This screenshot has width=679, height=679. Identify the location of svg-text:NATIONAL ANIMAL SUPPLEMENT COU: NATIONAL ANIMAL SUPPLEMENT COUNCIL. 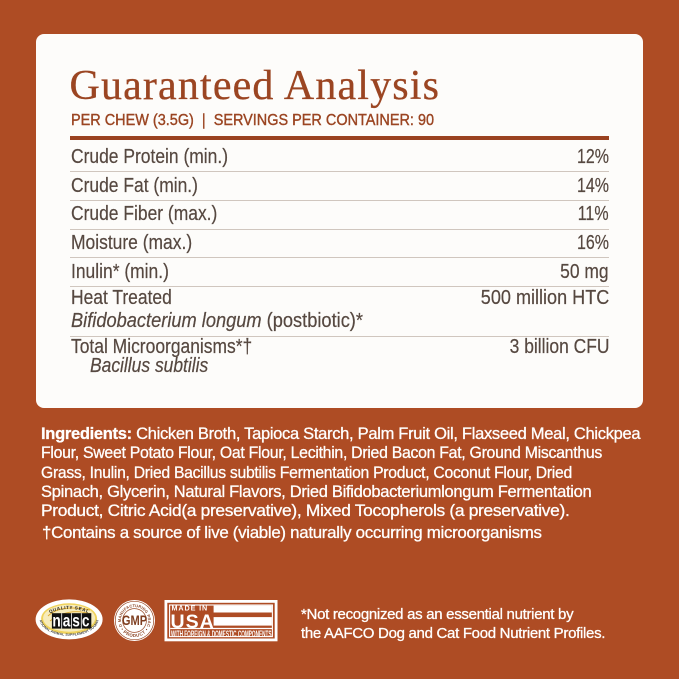
(50, 318).